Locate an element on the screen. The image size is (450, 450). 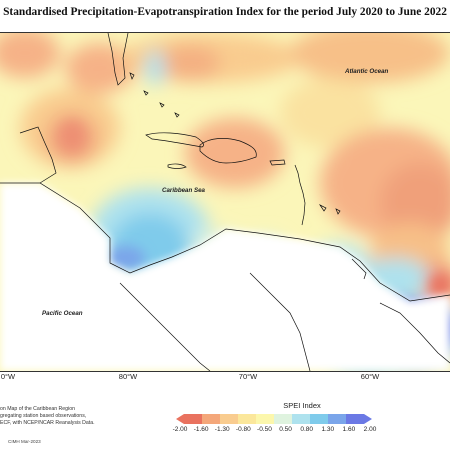
longitude-label-0: 0°W is located at coordinates (8, 376).